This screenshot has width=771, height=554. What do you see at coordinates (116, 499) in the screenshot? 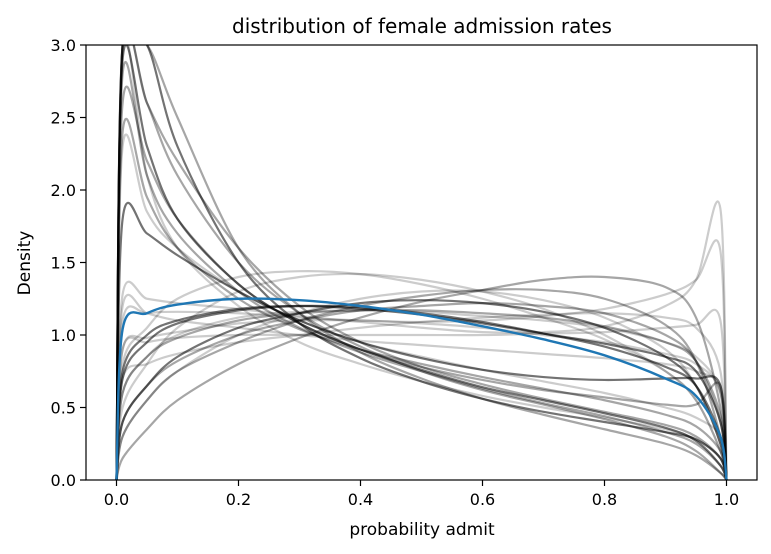
I see `x-tick-label: 0.0` at bounding box center [116, 499].